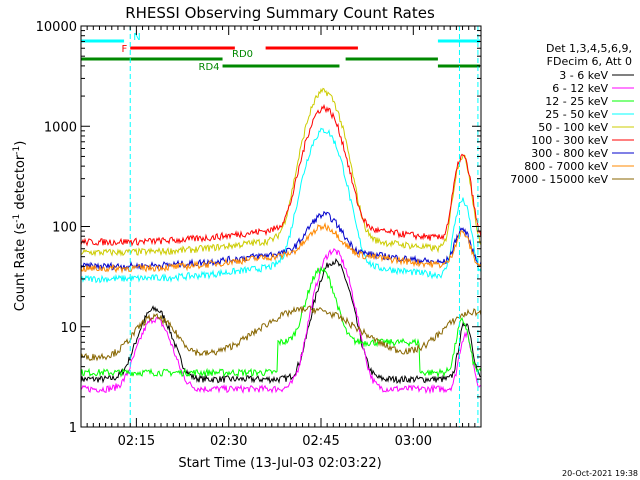  Describe the element at coordinates (576, 101) in the screenshot. I see `legend-entry-label: 12 - 25 keV` at that location.